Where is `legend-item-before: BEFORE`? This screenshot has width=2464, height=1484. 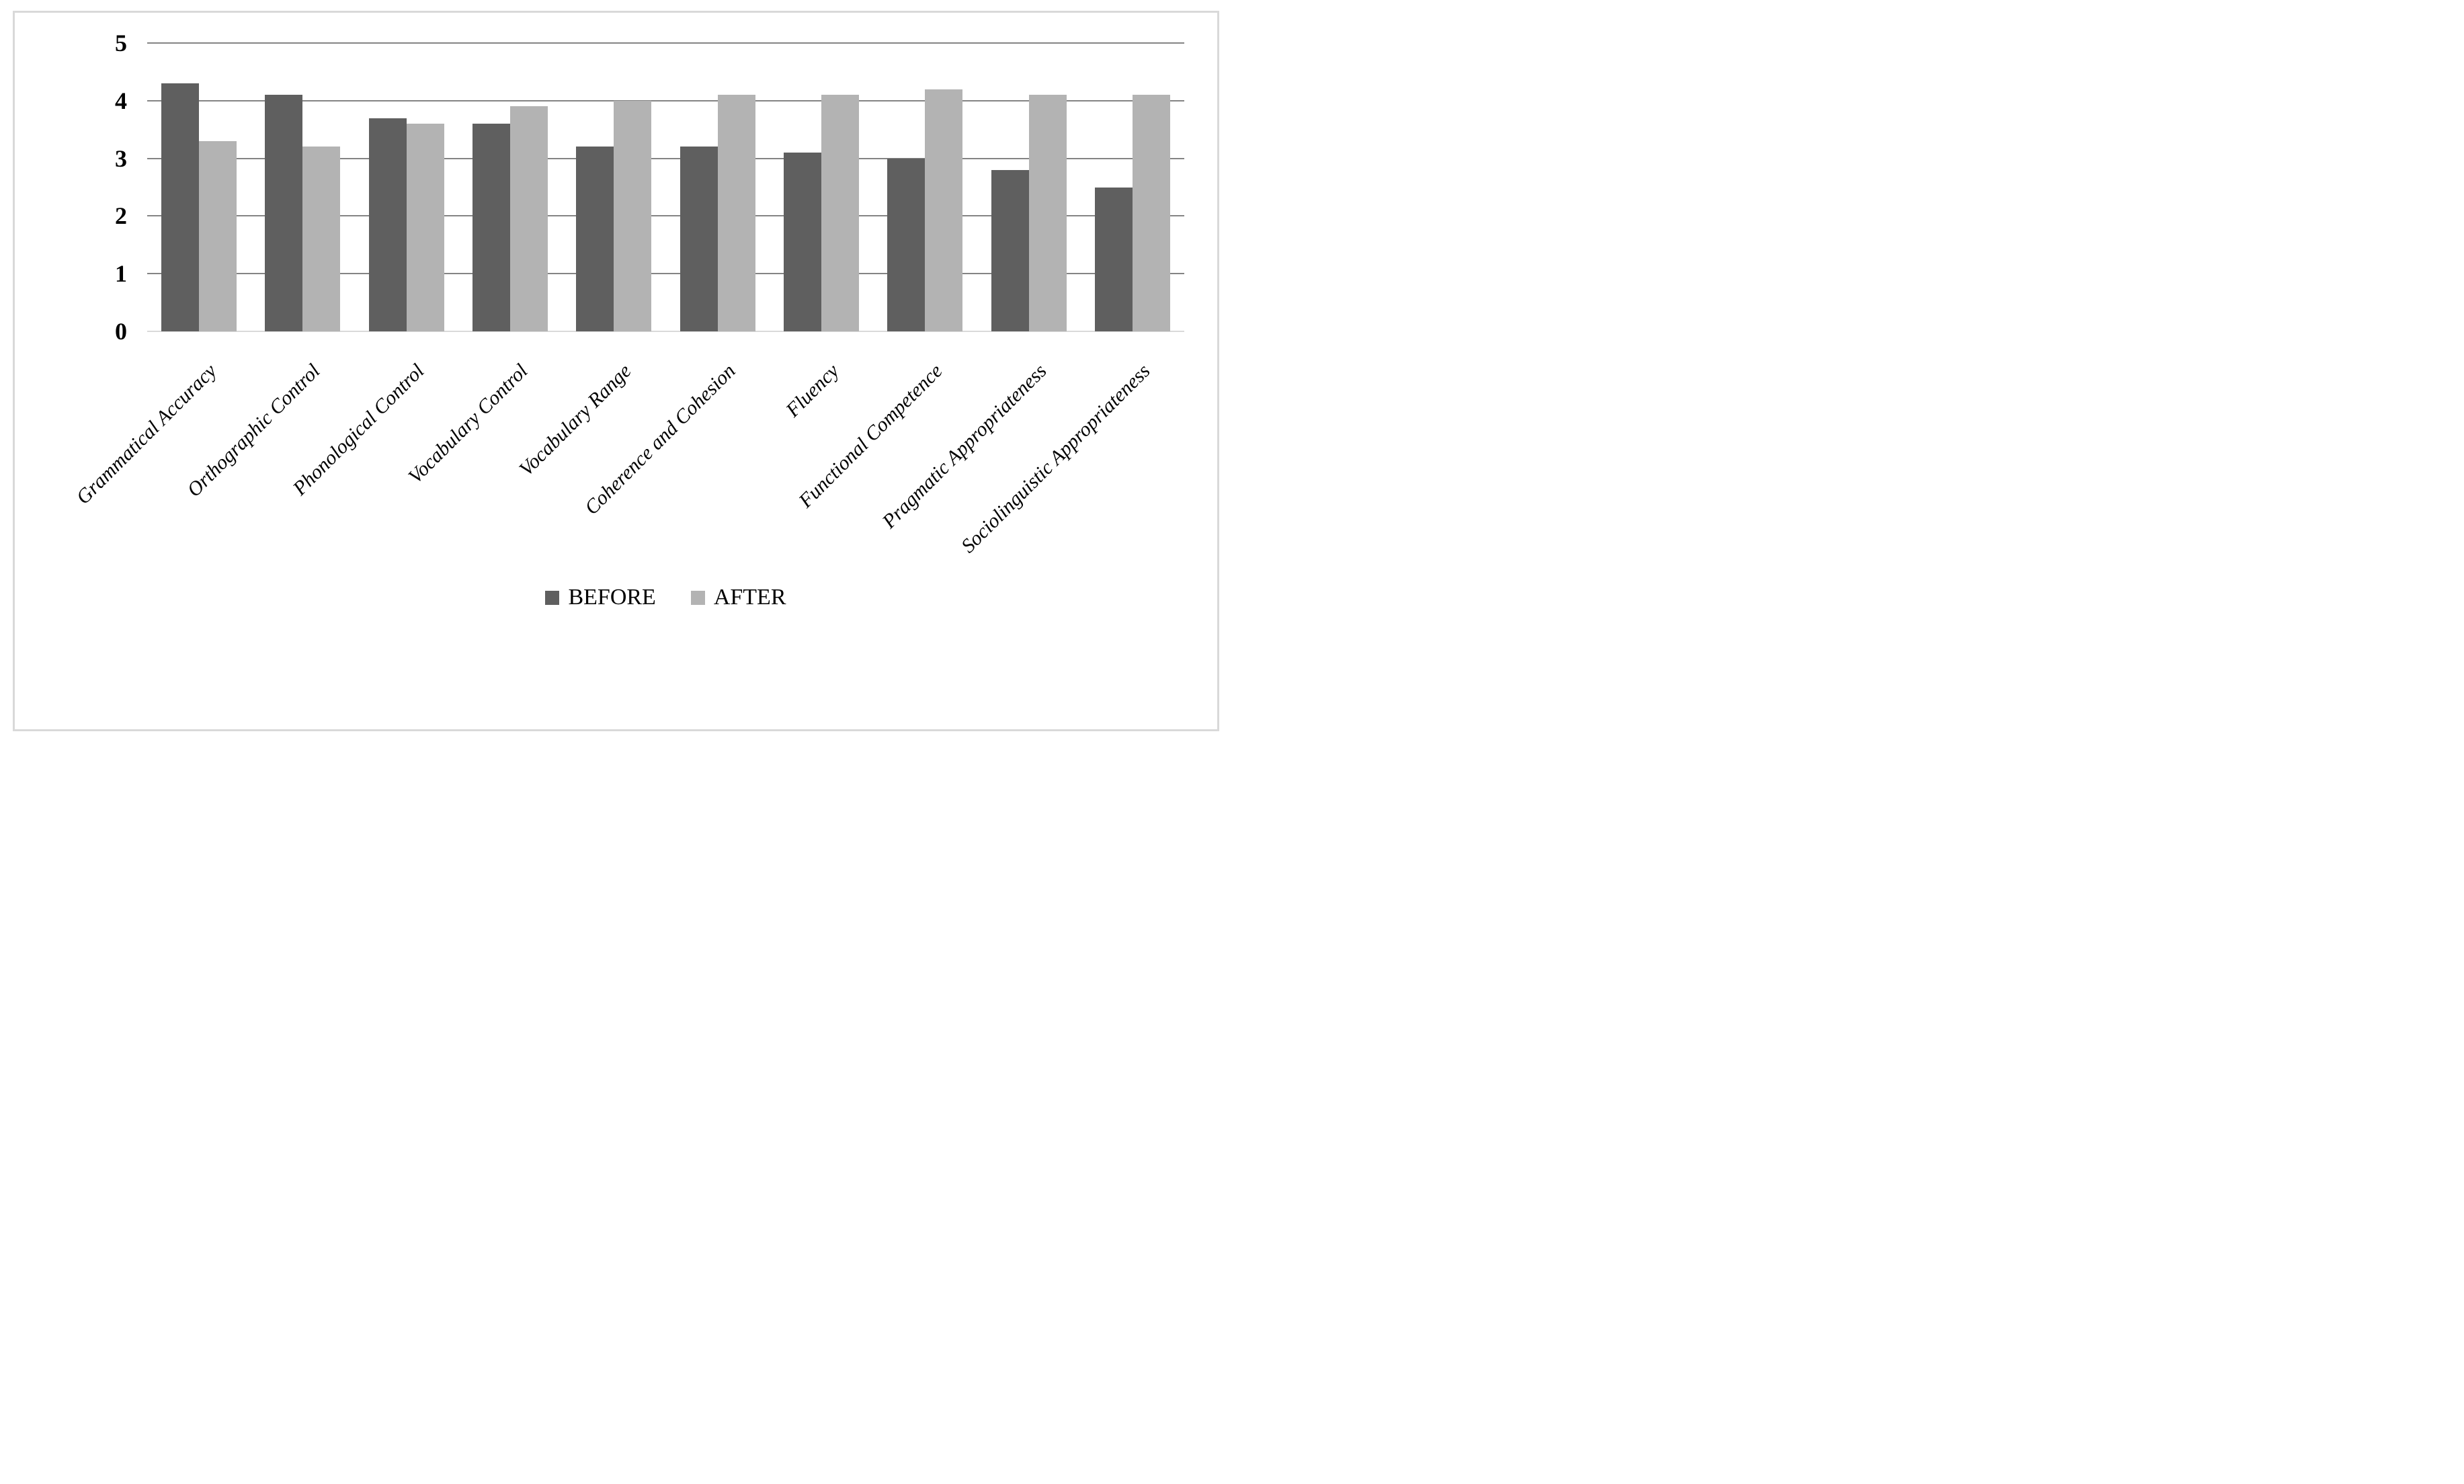 legend-item-before: BEFORE is located at coordinates (600, 597).